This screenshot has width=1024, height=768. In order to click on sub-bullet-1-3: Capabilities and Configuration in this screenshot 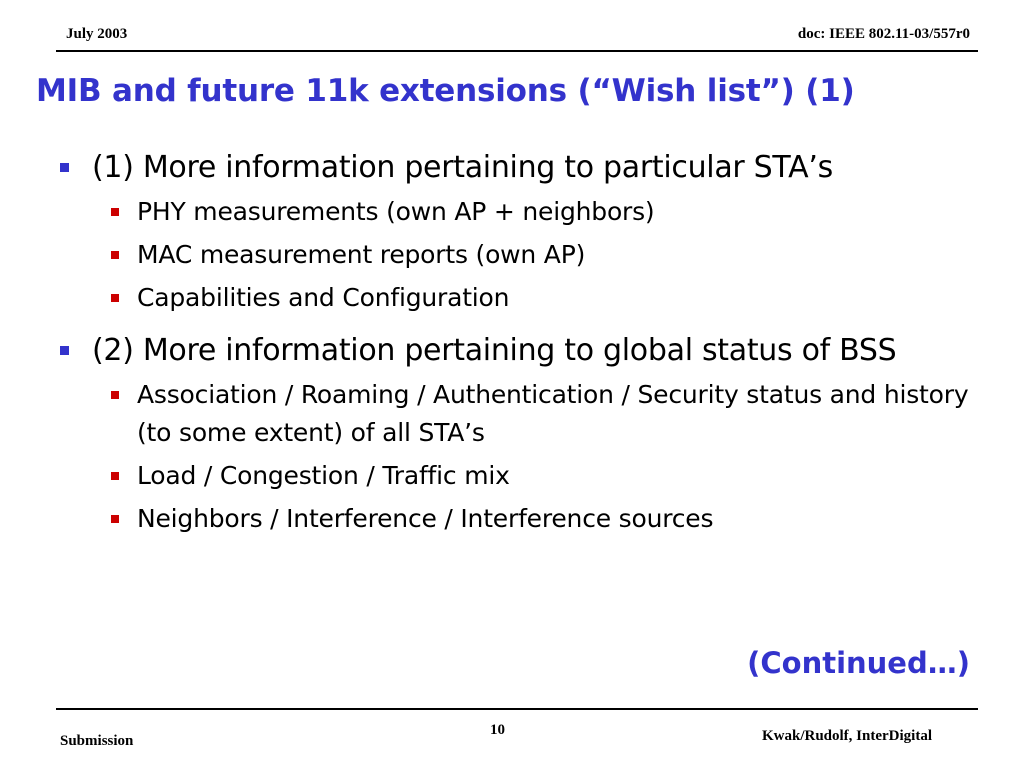, I will do `click(521, 298)`.